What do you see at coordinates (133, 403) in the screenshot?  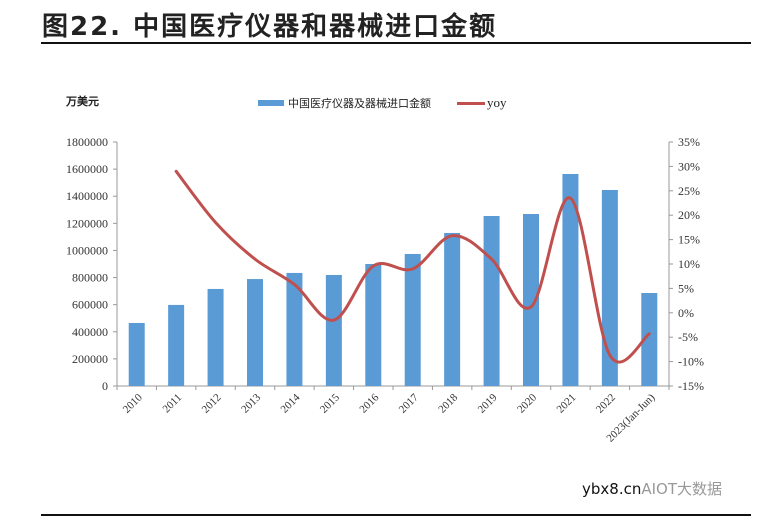 I see `x-tick-label: 2010` at bounding box center [133, 403].